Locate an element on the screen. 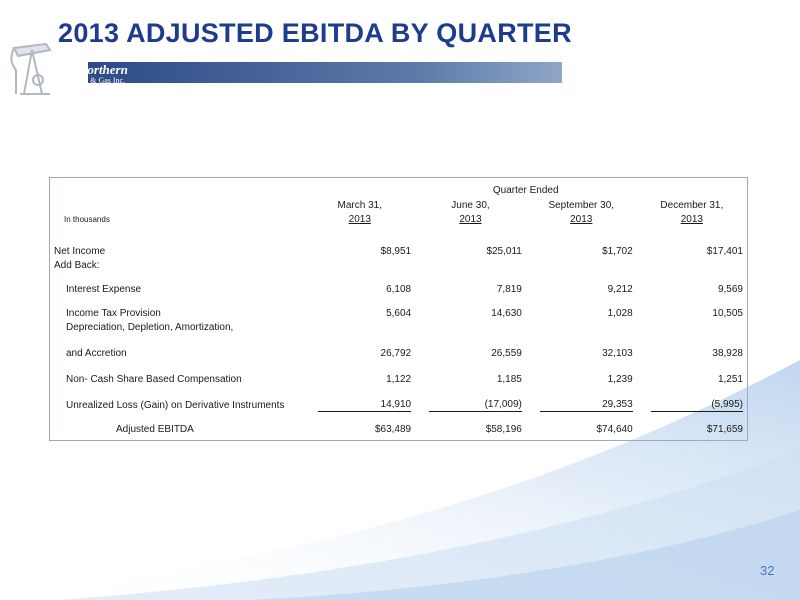  page-number: 32 is located at coordinates (767, 570).